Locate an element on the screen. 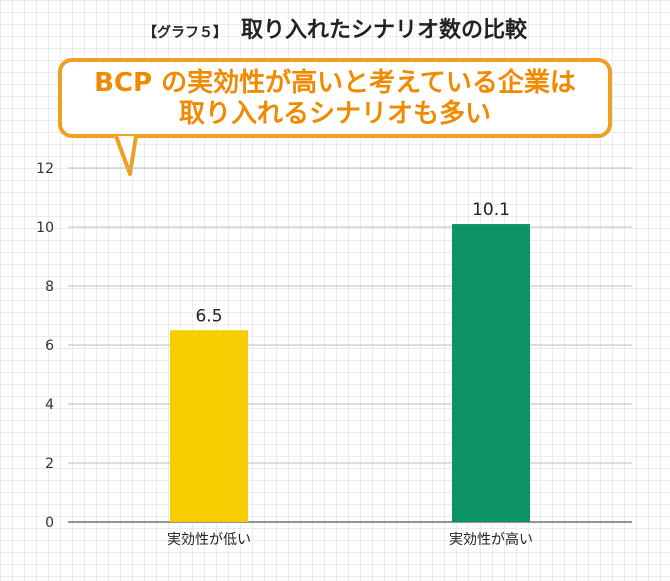 Image resolution: width=670 pixels, height=581 pixels. y-tick-label: 12 is located at coordinates (45, 169).